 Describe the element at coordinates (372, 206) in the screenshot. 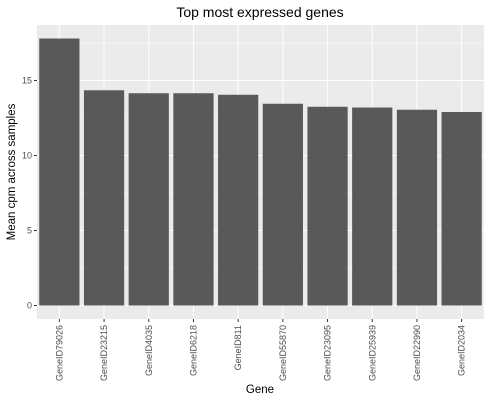

I see `bar-GeneID25939` at that location.